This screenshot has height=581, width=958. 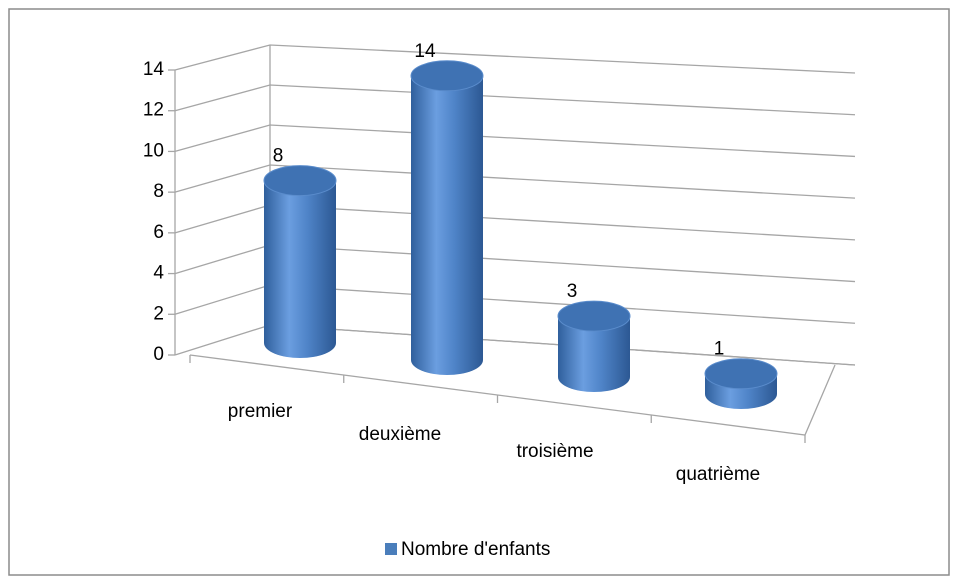 I want to click on y-tick-label: 12, so click(x=153, y=110).